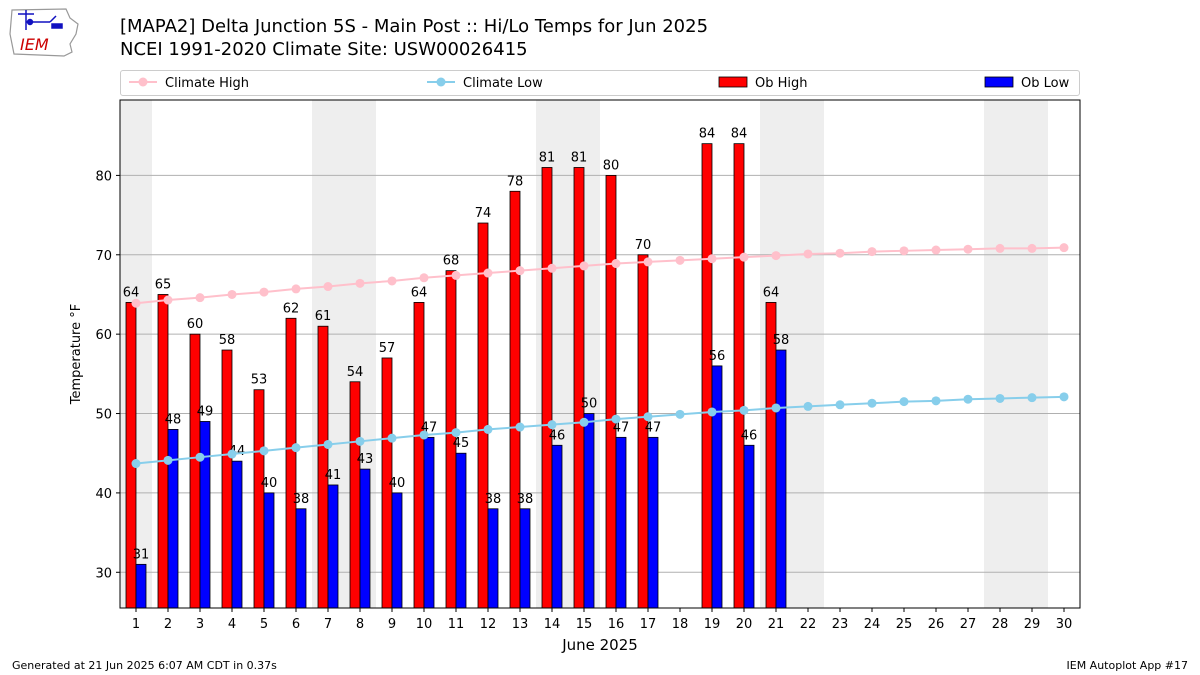  Describe the element at coordinates (387, 348) in the screenshot. I see `ob-high-bar-label: 57` at that location.